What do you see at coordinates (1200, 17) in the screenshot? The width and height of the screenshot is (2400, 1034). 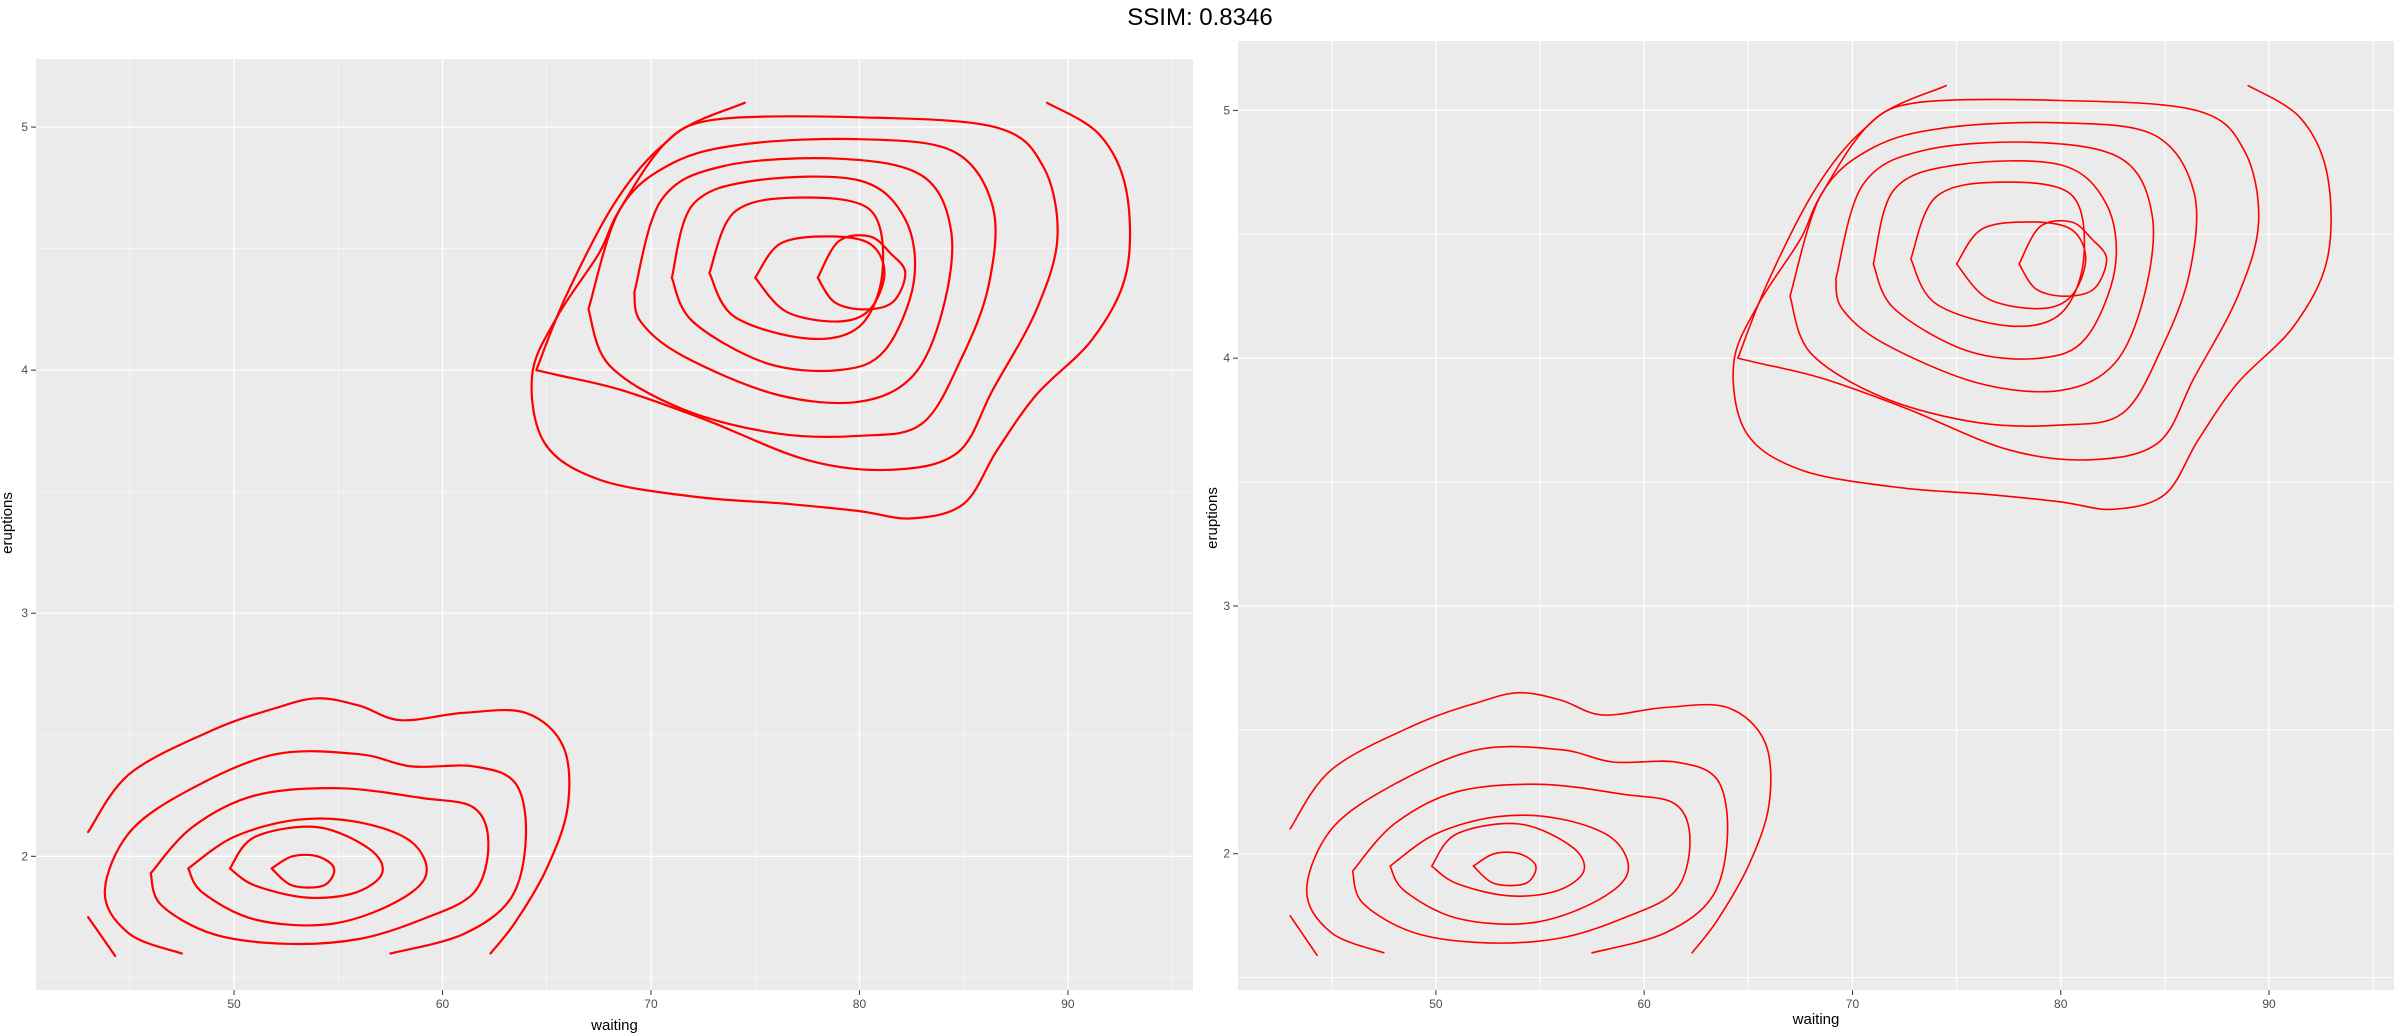 I see `page-title: SSIM: 0.8346` at bounding box center [1200, 17].